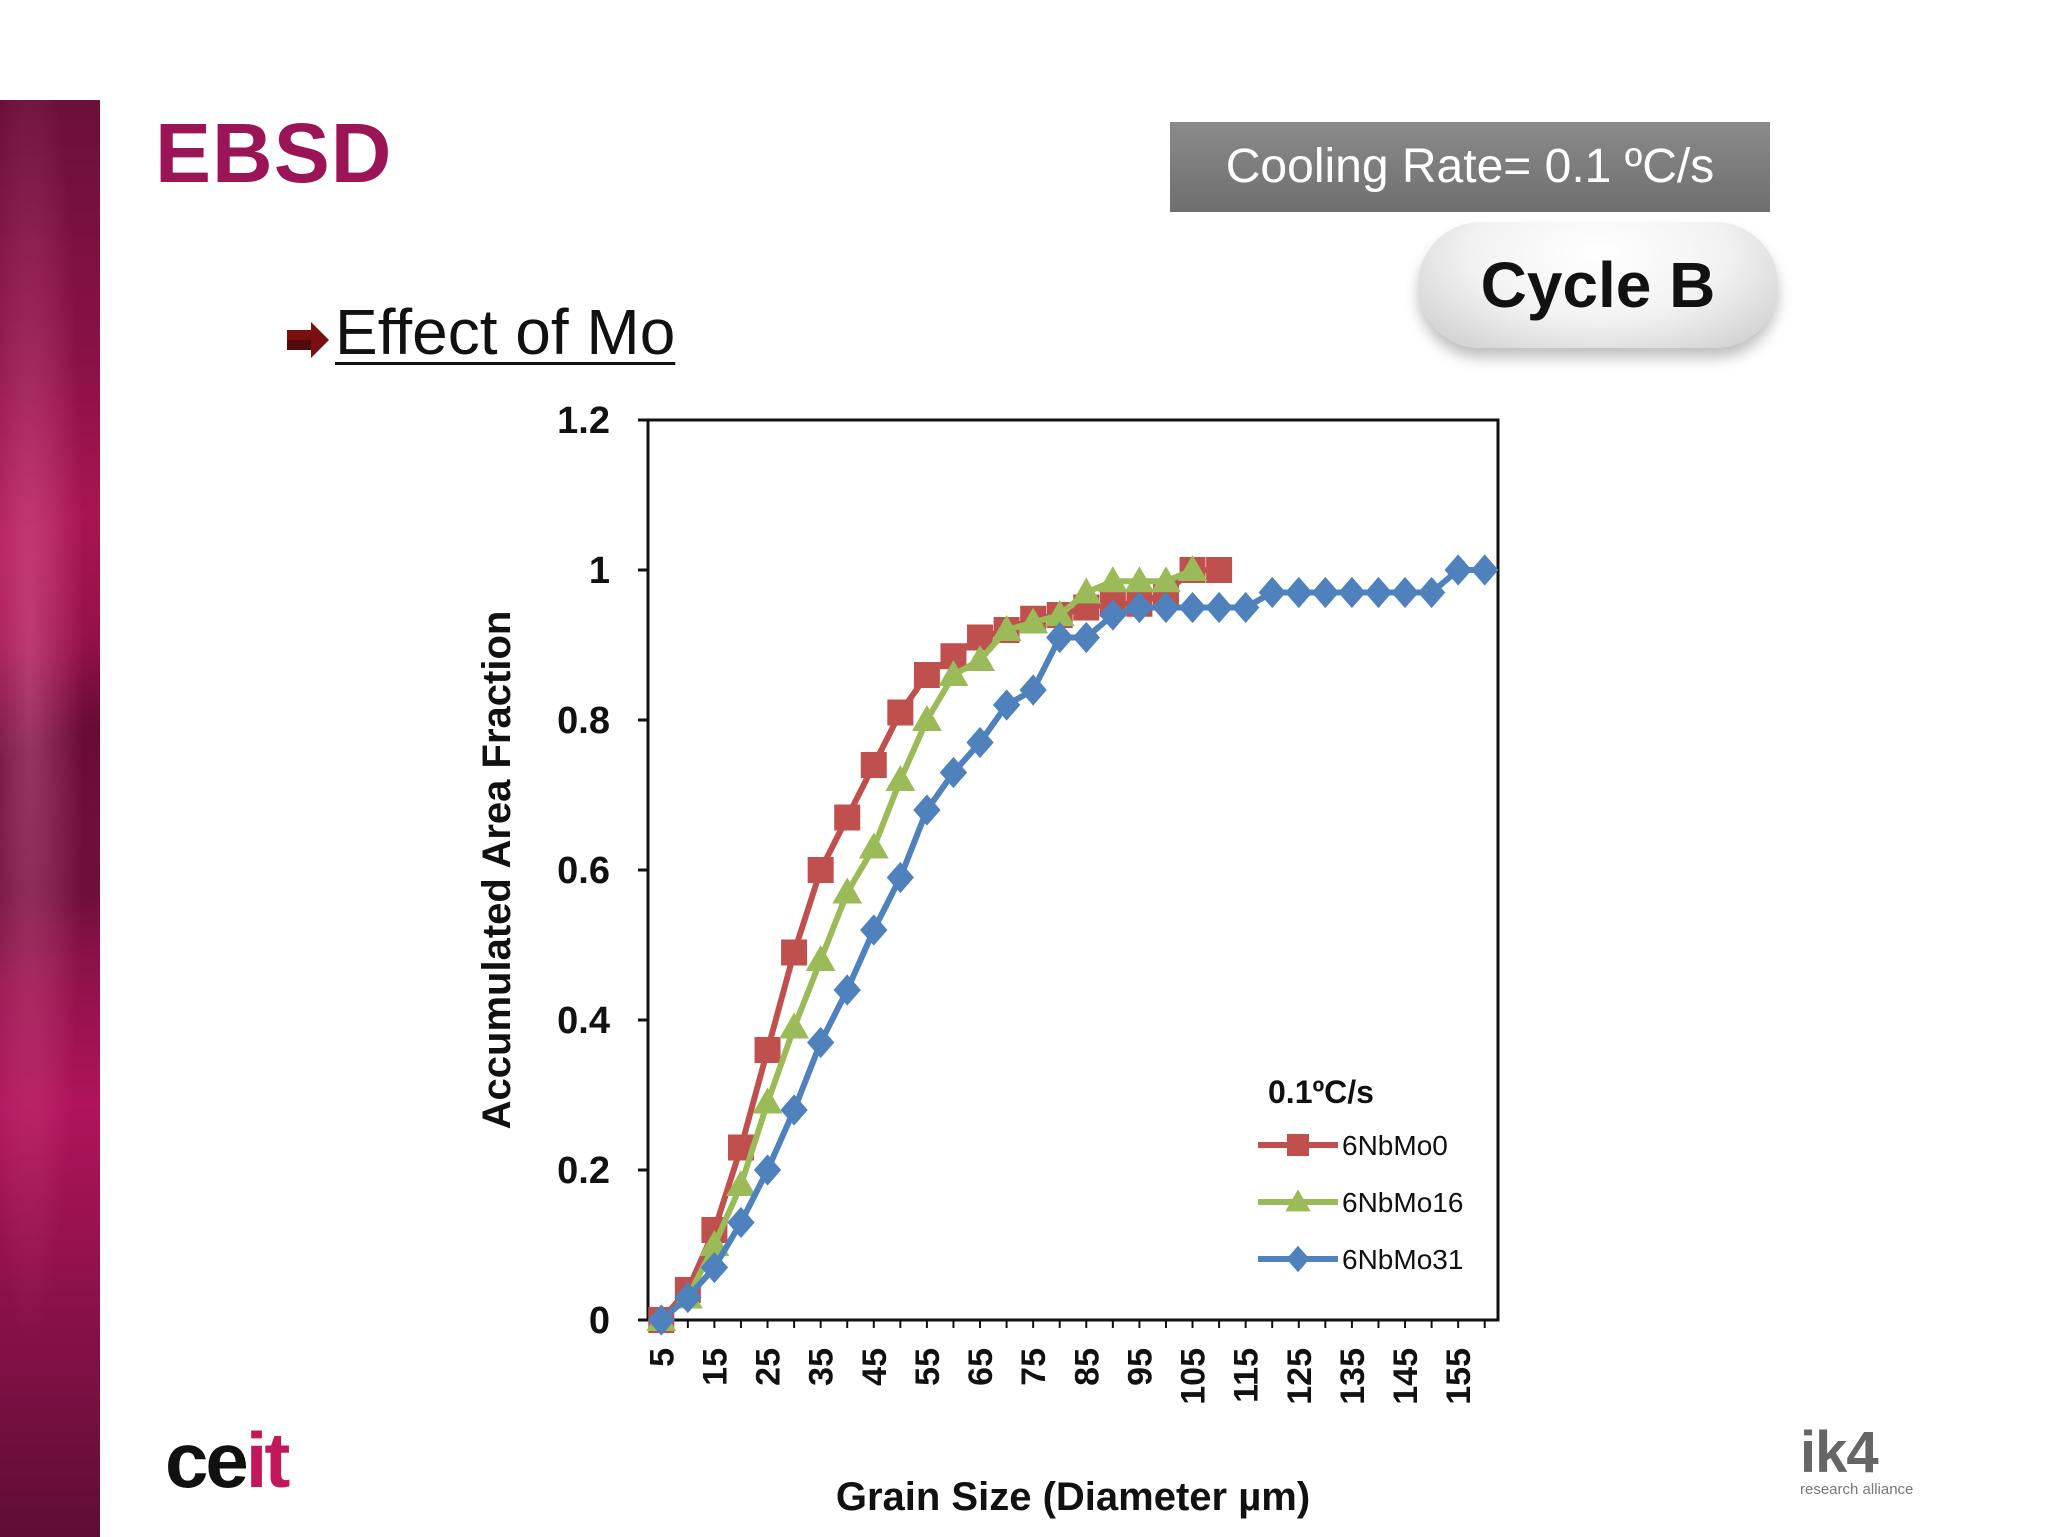 The image size is (2048, 1537). Describe the element at coordinates (1406, 1376) in the screenshot. I see `x-tick-label: 145` at that location.